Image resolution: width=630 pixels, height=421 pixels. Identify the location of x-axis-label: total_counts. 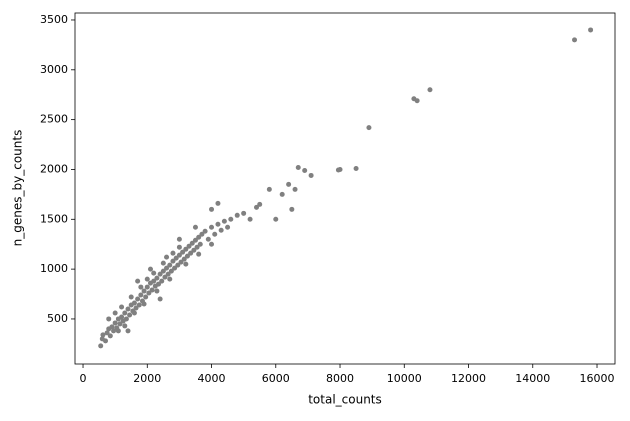
(345, 400).